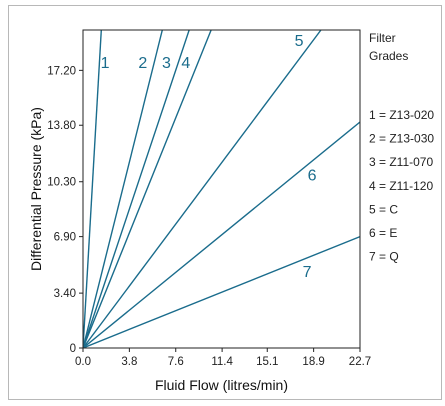  What do you see at coordinates (65, 210) in the screenshot?
I see `y-axis-ticks: 0 3.40 6.90 10.30 13.80 17.20` at bounding box center [65, 210].